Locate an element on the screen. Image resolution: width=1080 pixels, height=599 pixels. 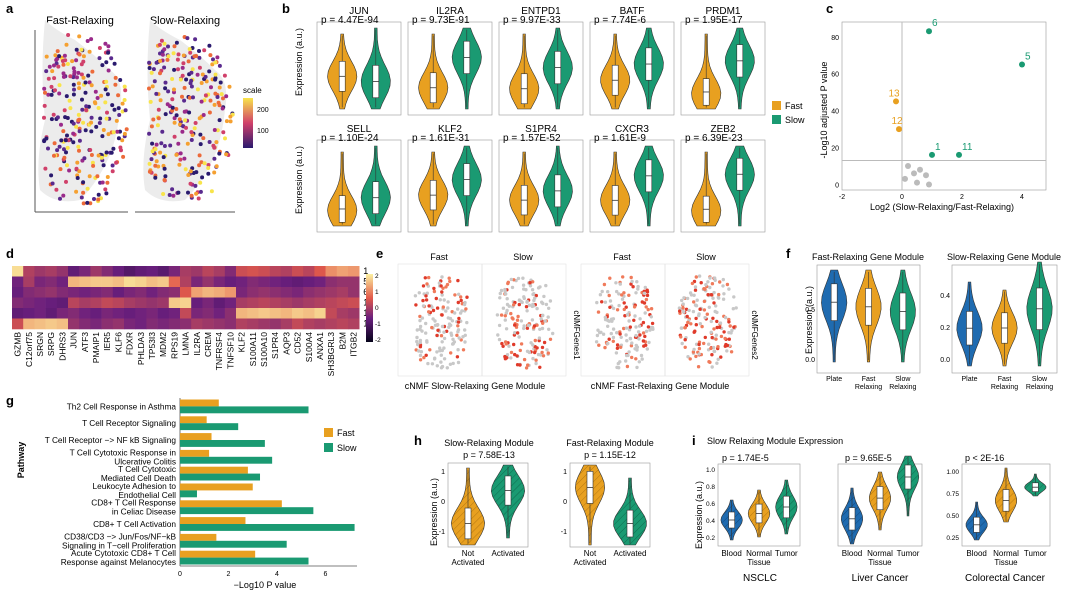
panel-b-gene-name: BATF is located at coordinates (632, 11).